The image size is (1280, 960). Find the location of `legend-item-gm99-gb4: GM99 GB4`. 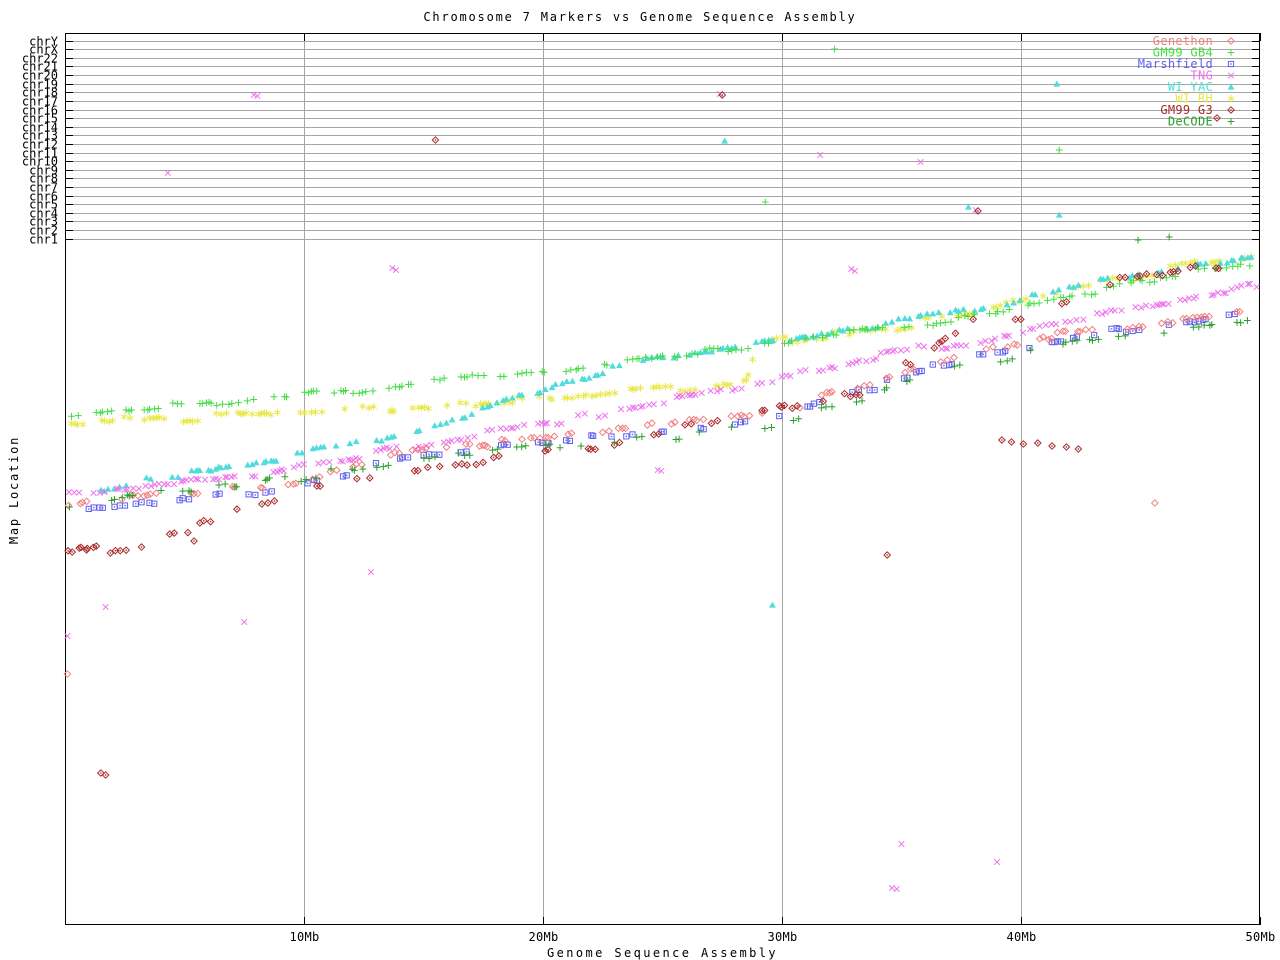

legend-item-gm99-gb4: GM99 GB4 is located at coordinates (1194, 53).